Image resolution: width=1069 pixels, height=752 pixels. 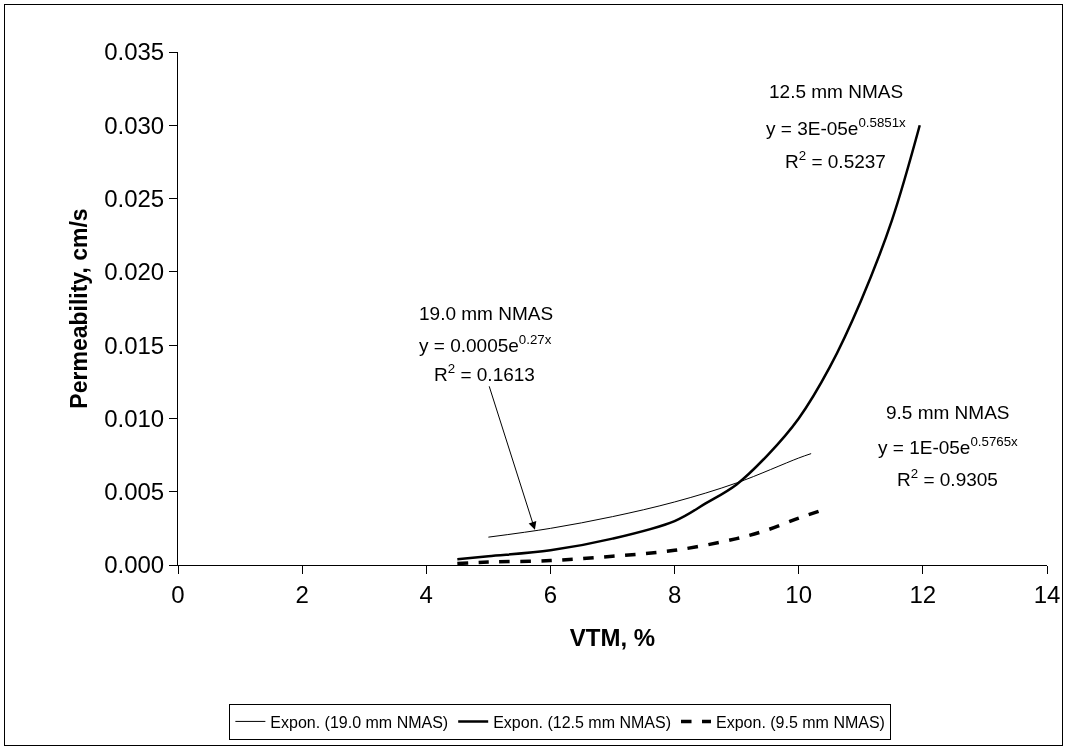 What do you see at coordinates (582, 722) in the screenshot?
I see `legend-label: Expon. (12.5 mm NMAS)` at bounding box center [582, 722].